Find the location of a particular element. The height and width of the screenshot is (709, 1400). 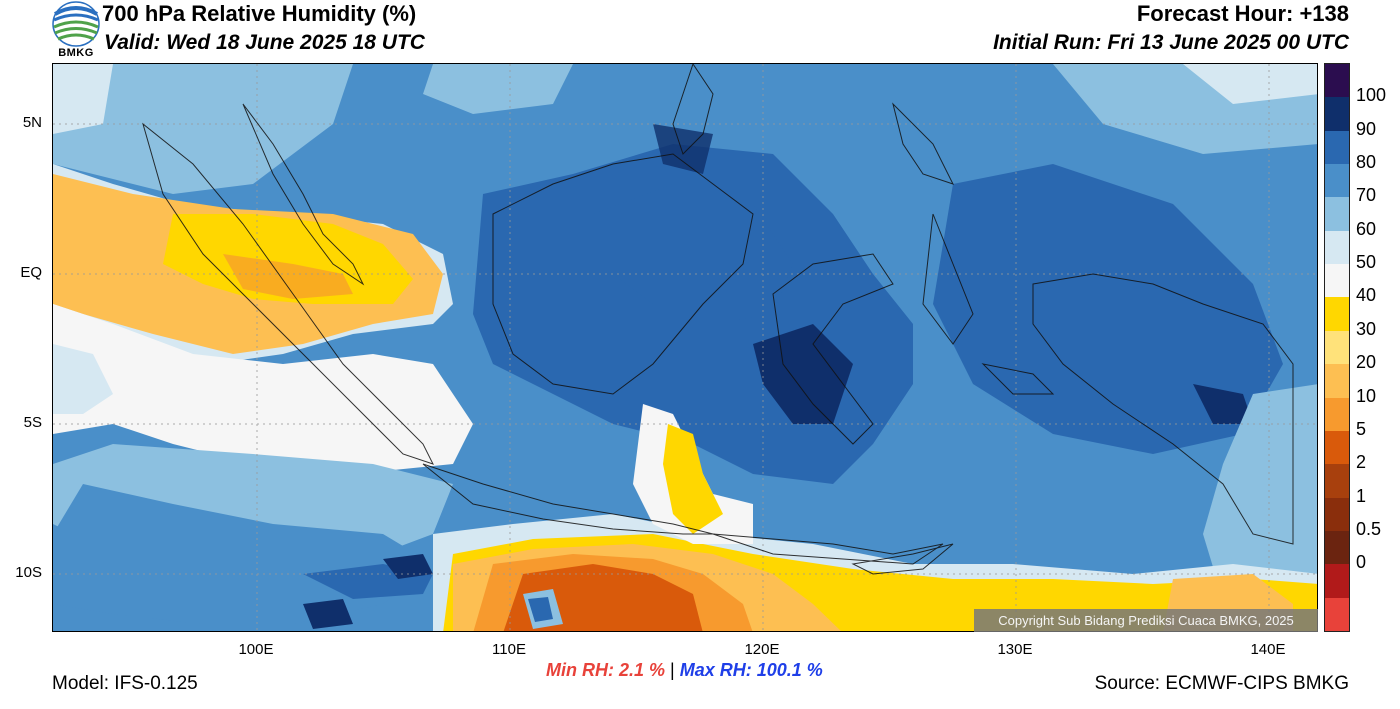

lat-label-5s: 5S is located at coordinates (32, 422).